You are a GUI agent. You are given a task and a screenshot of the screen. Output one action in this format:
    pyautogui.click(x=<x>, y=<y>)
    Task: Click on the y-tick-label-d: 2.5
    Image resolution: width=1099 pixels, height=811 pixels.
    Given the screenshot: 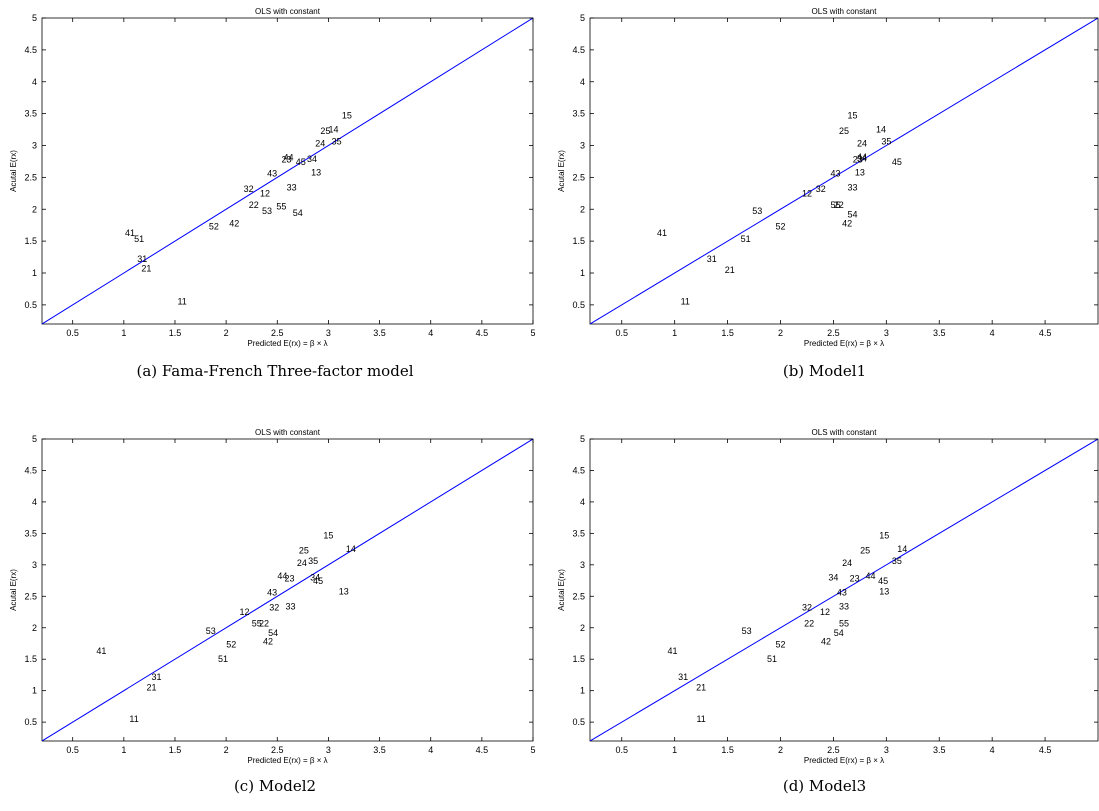 What is the action you would take?
    pyautogui.click(x=578, y=596)
    